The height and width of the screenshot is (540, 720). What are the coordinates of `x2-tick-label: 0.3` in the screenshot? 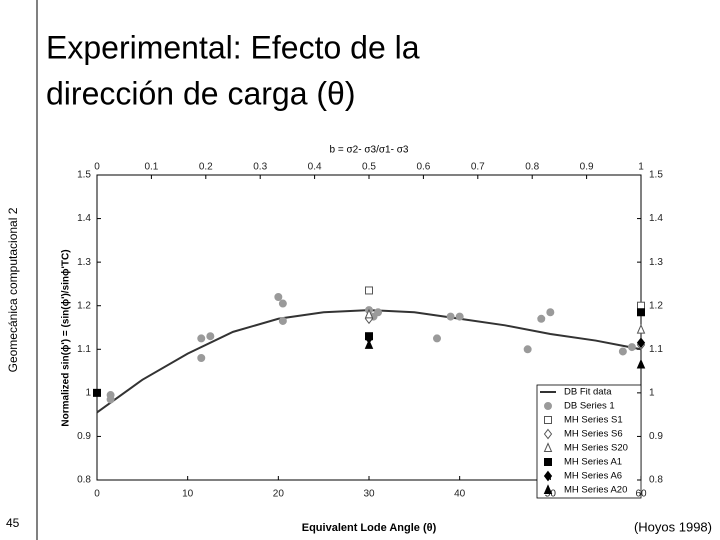 It's located at (260, 167).